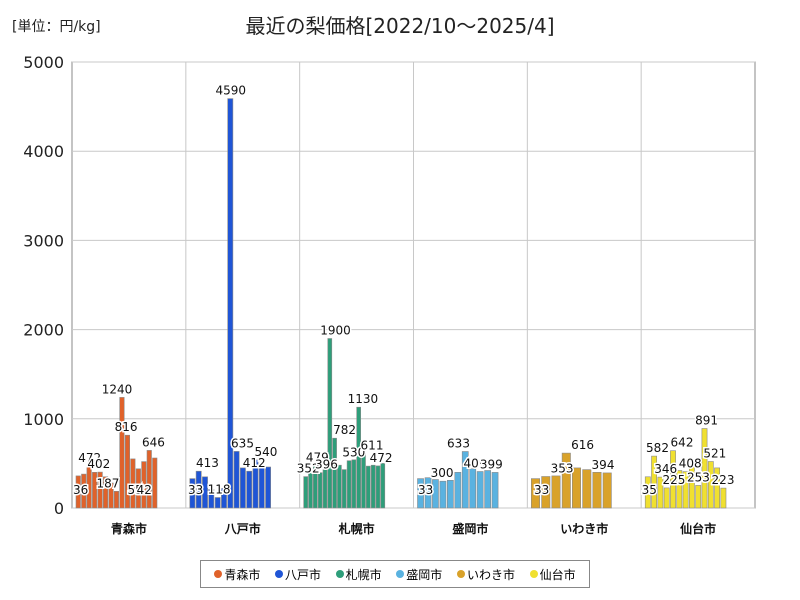  What do you see at coordinates (317, 457) in the screenshot?
I see `data-label: 479` at bounding box center [317, 457].